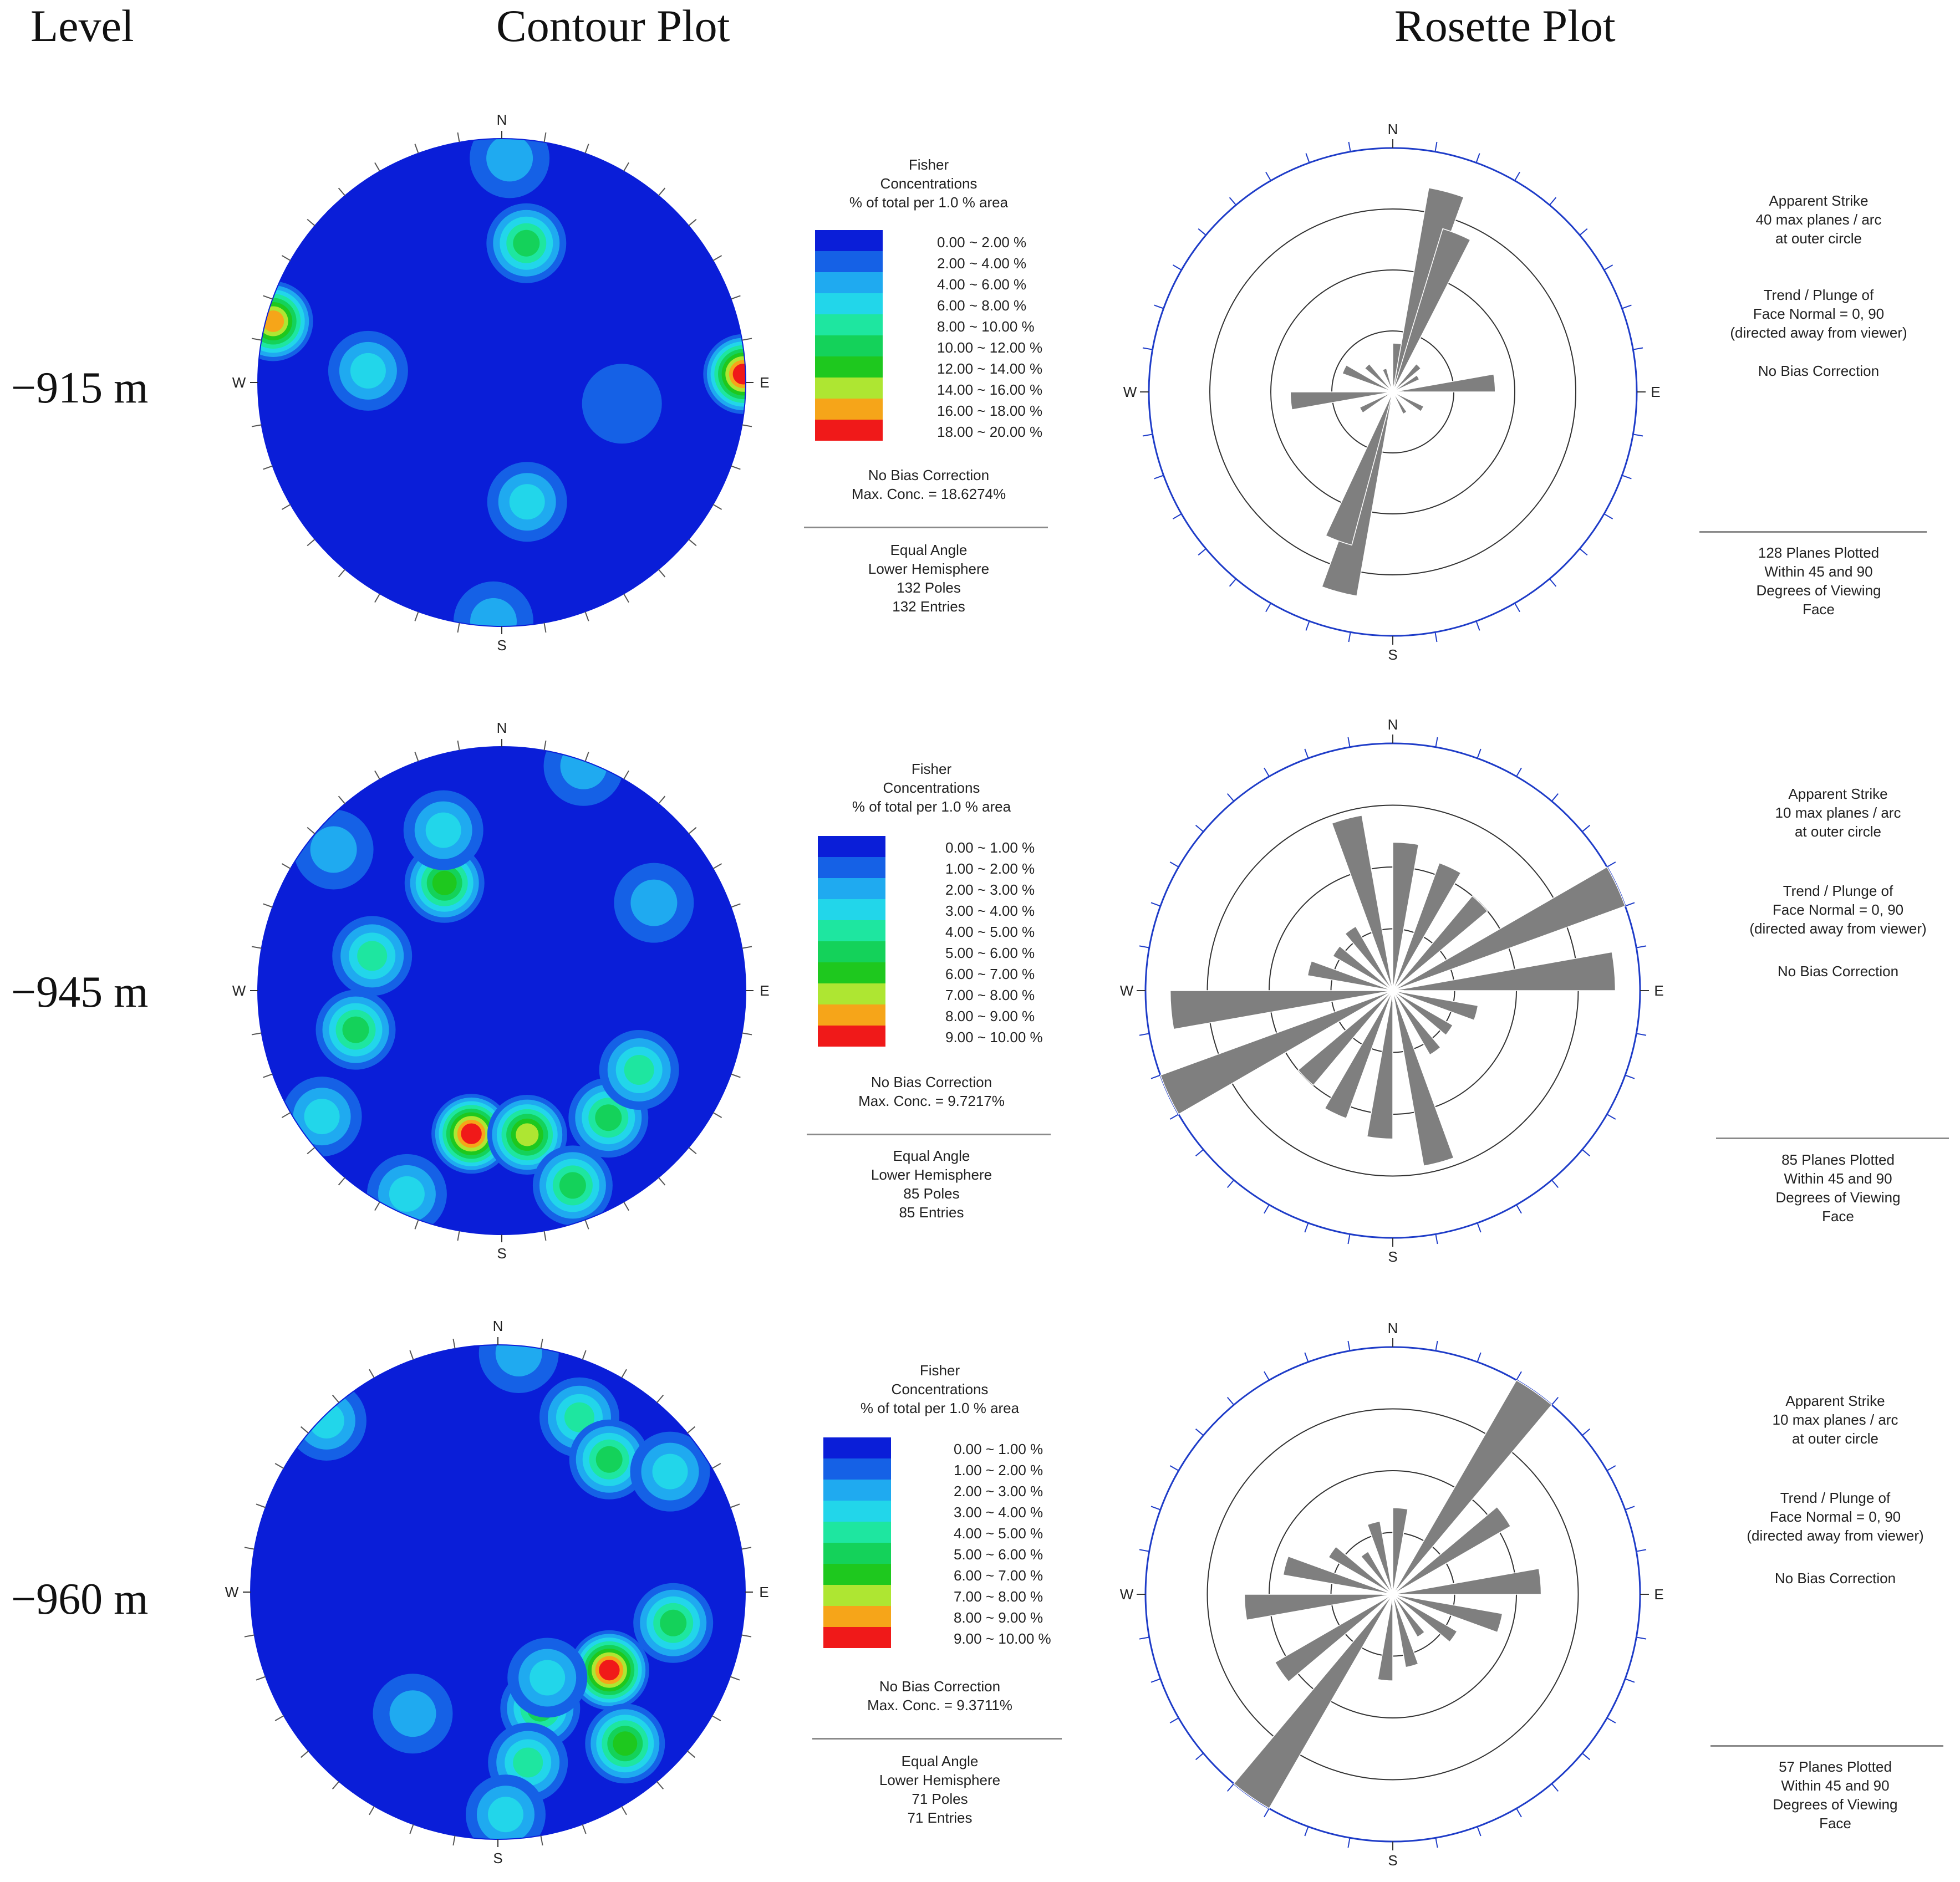  Describe the element at coordinates (232, 1592) in the screenshot. I see `stereonet-compass-label-w: W` at that location.